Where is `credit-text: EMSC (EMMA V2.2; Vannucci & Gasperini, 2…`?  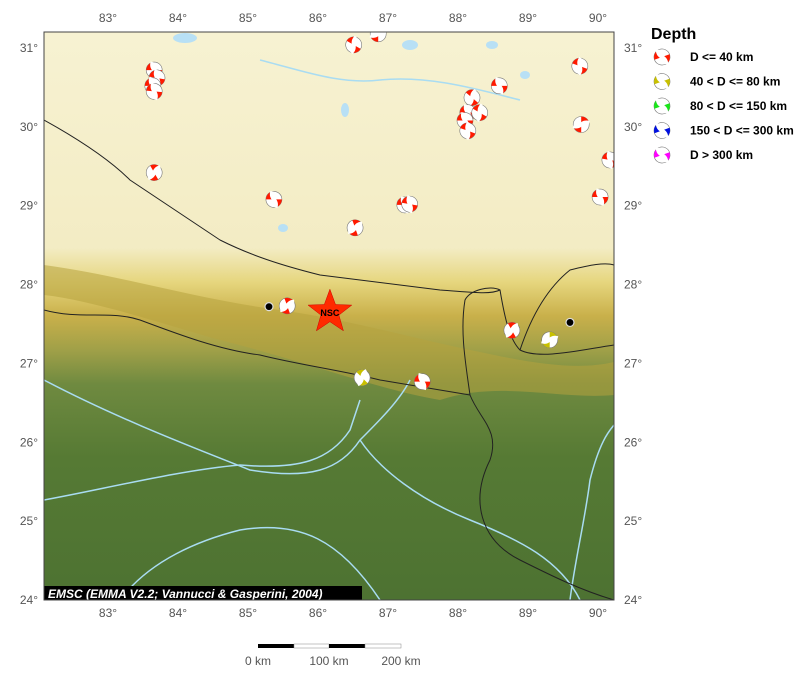 credit-text: EMSC (EMMA V2.2; Vannucci & Gasperini, 2… is located at coordinates (185, 594).